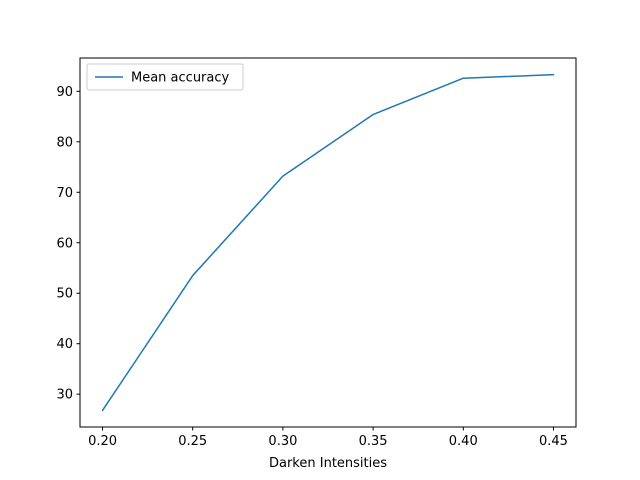  Describe the element at coordinates (553, 441) in the screenshot. I see `x-tick-label: 0.45` at that location.